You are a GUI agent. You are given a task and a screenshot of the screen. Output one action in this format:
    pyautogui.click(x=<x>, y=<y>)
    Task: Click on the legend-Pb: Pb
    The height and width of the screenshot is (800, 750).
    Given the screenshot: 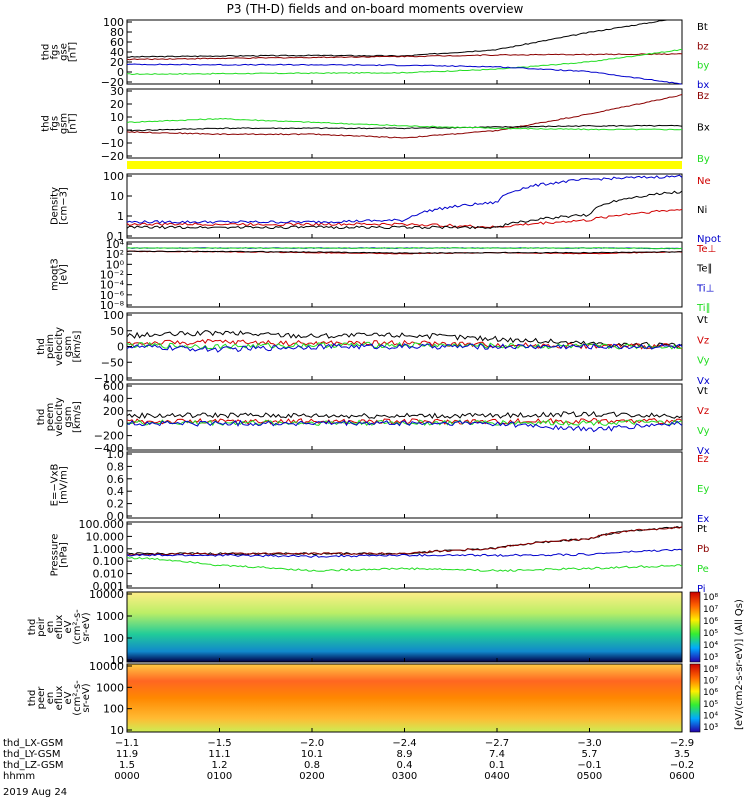 What is the action you would take?
    pyautogui.click(x=703, y=549)
    